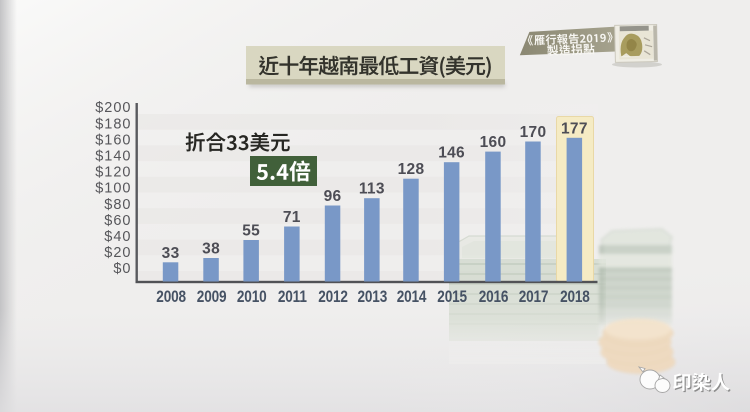 This screenshot has width=750, height=412. I want to click on svg-text: $160, so click(113, 140).